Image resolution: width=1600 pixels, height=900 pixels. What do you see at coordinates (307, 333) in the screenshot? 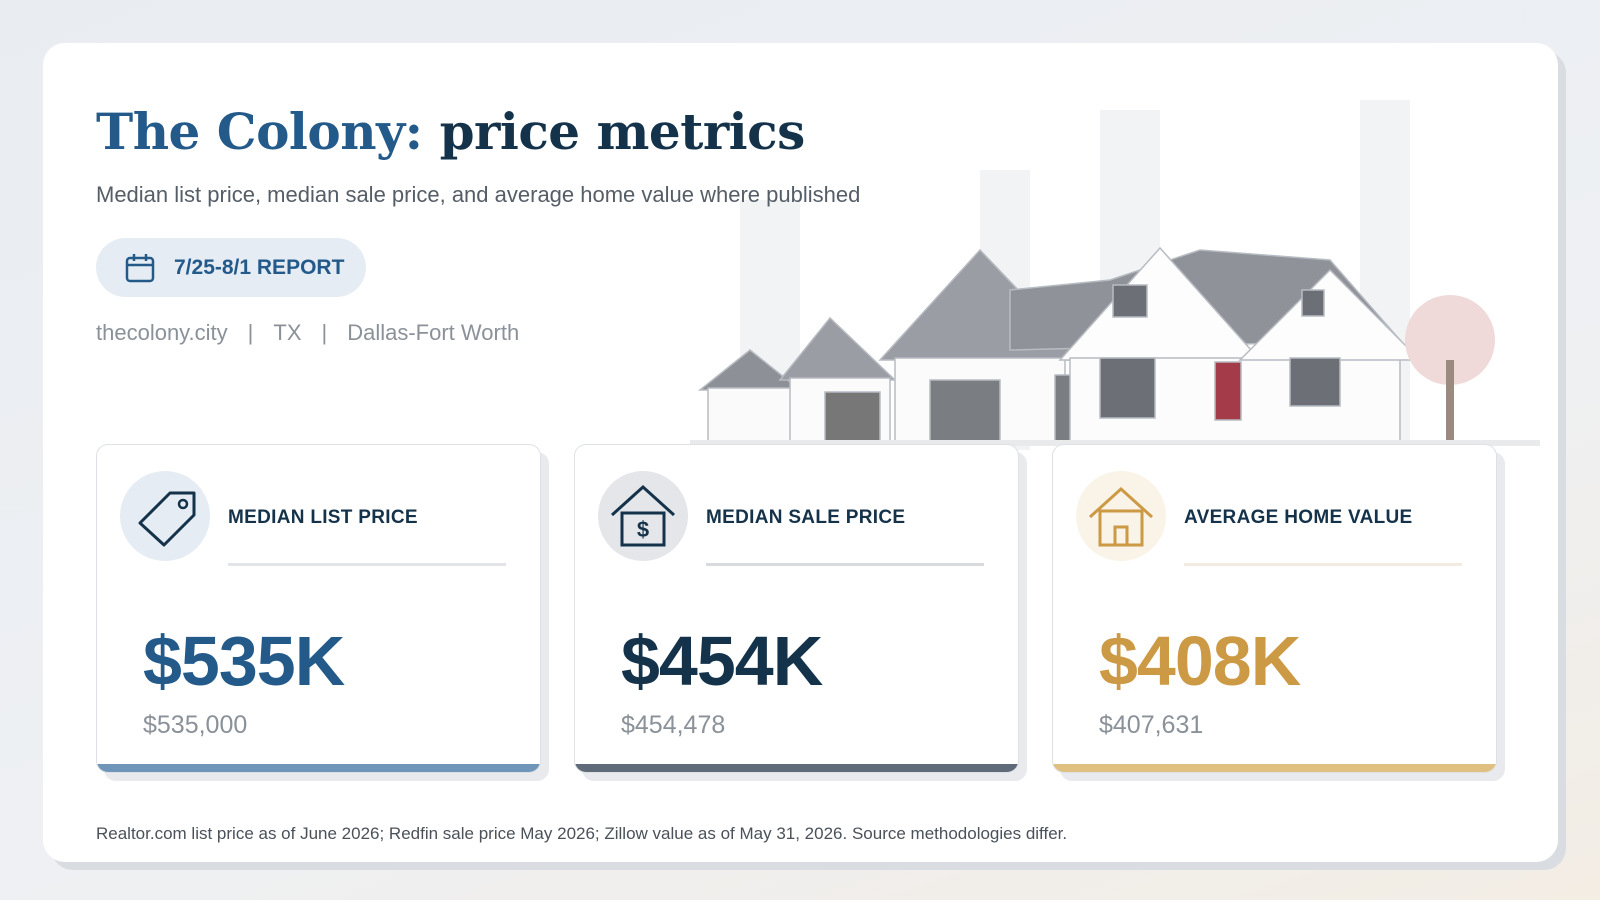
I see `meta-line: thecolony.city | TX | Dallas-Fort Worth` at bounding box center [307, 333].